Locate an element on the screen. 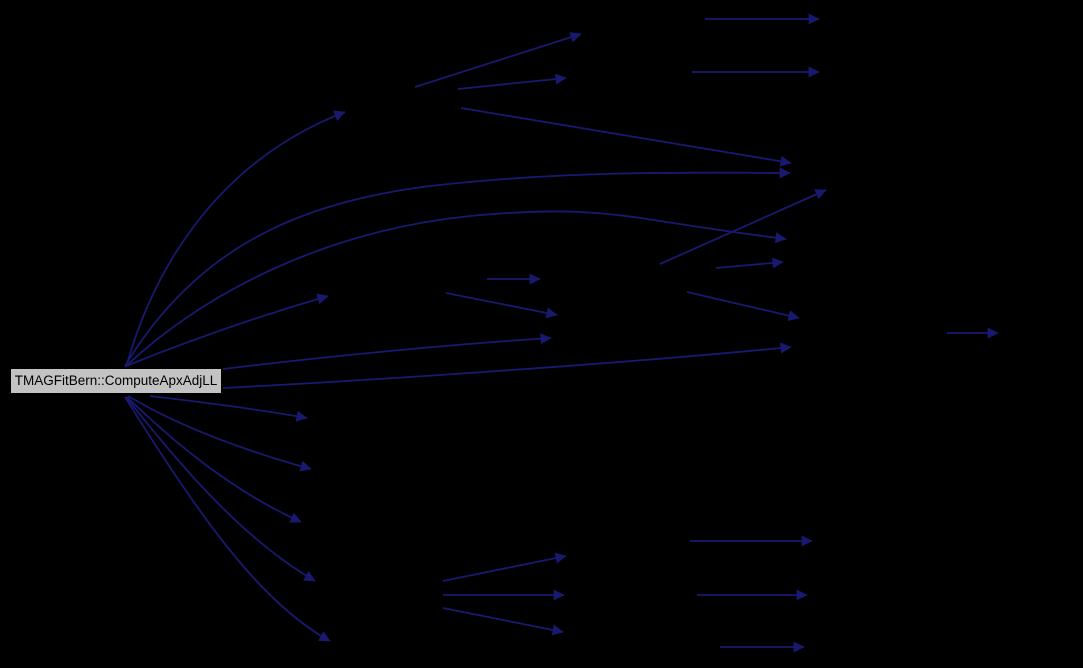 The width and height of the screenshot is (1083, 668). edge-main-to-node-f is located at coordinates (387, 351).